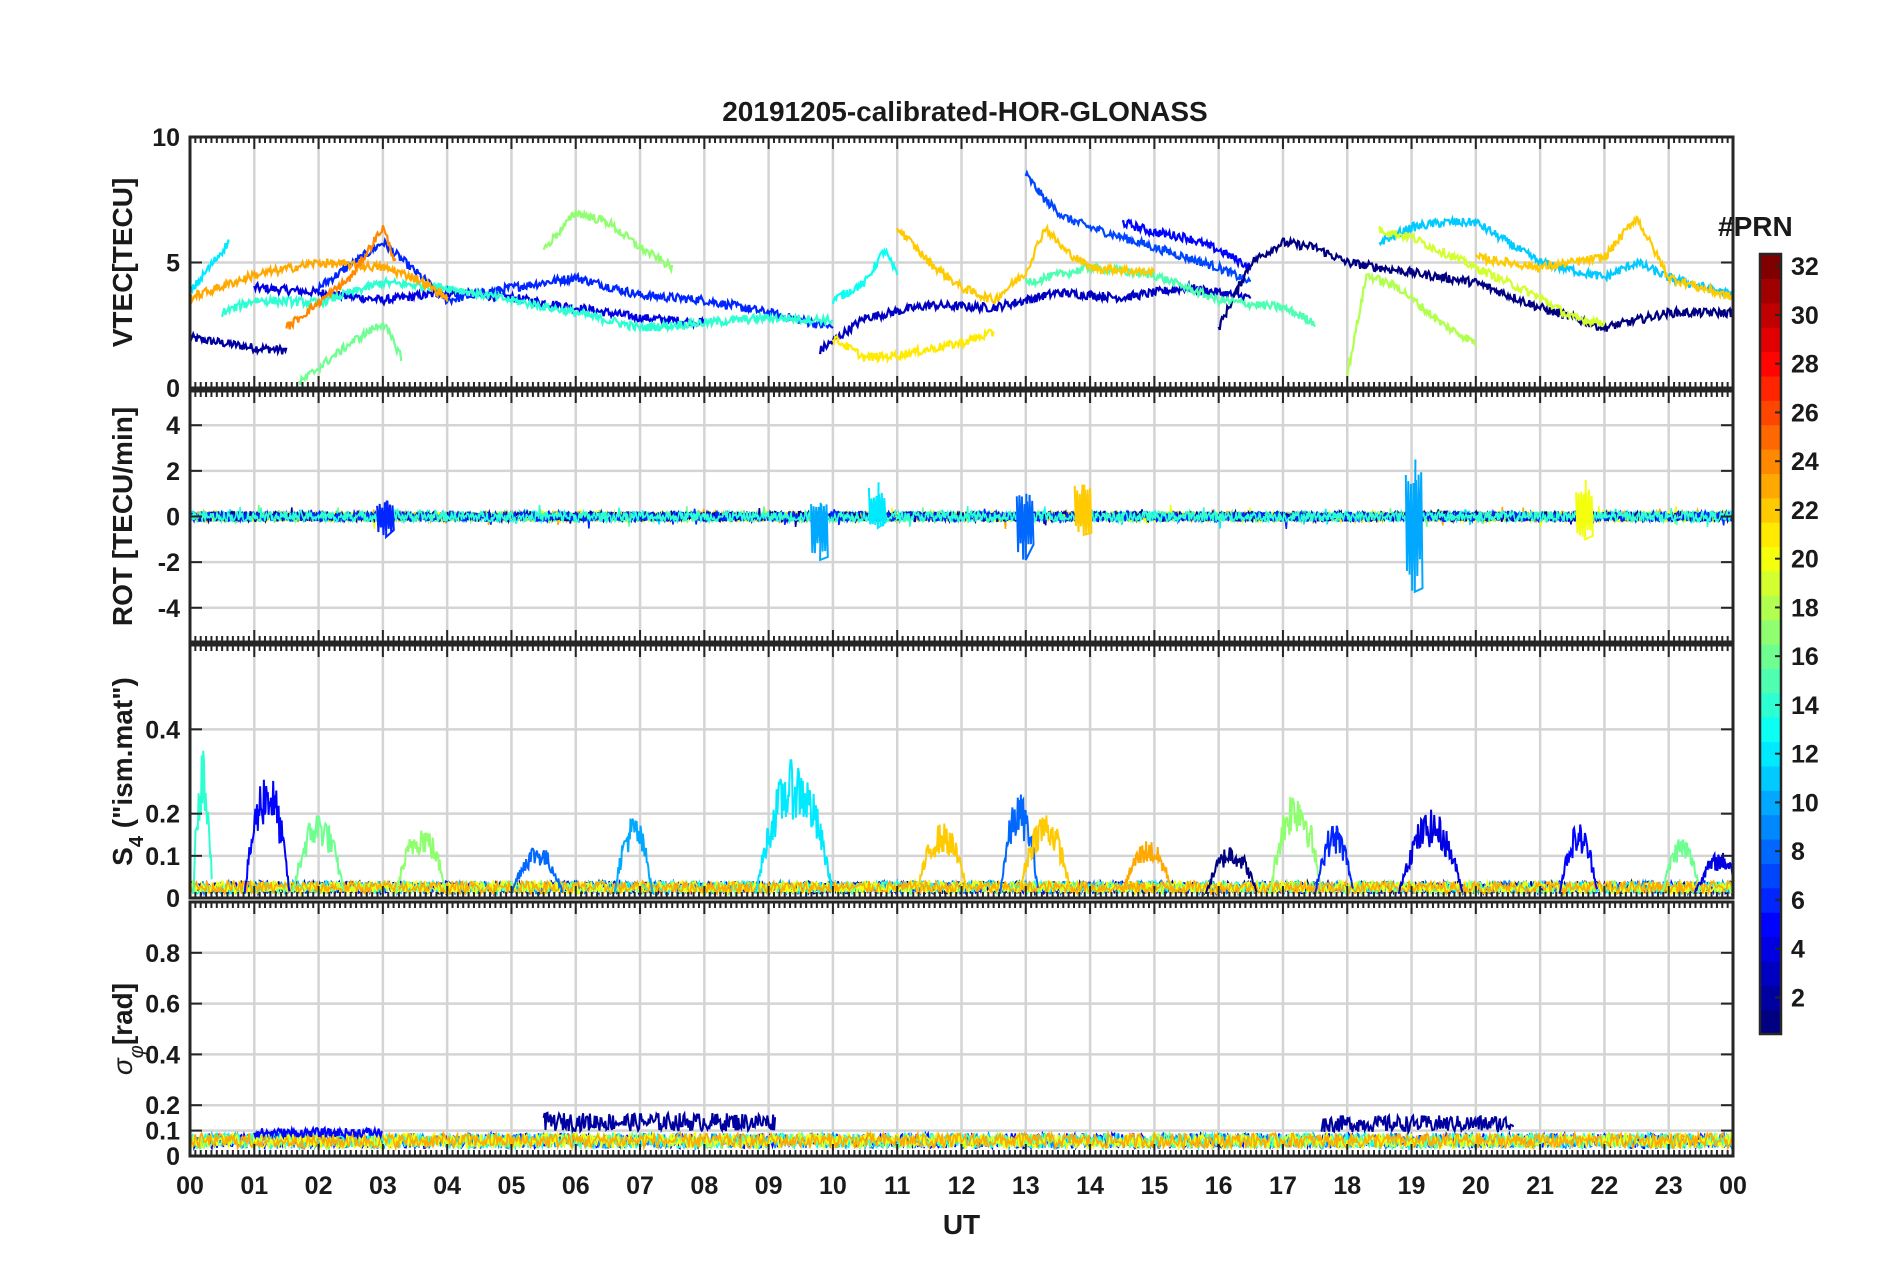  What do you see at coordinates (122, 263) in the screenshot?
I see `y-axis-label: VTEC[TECU]` at bounding box center [122, 263].